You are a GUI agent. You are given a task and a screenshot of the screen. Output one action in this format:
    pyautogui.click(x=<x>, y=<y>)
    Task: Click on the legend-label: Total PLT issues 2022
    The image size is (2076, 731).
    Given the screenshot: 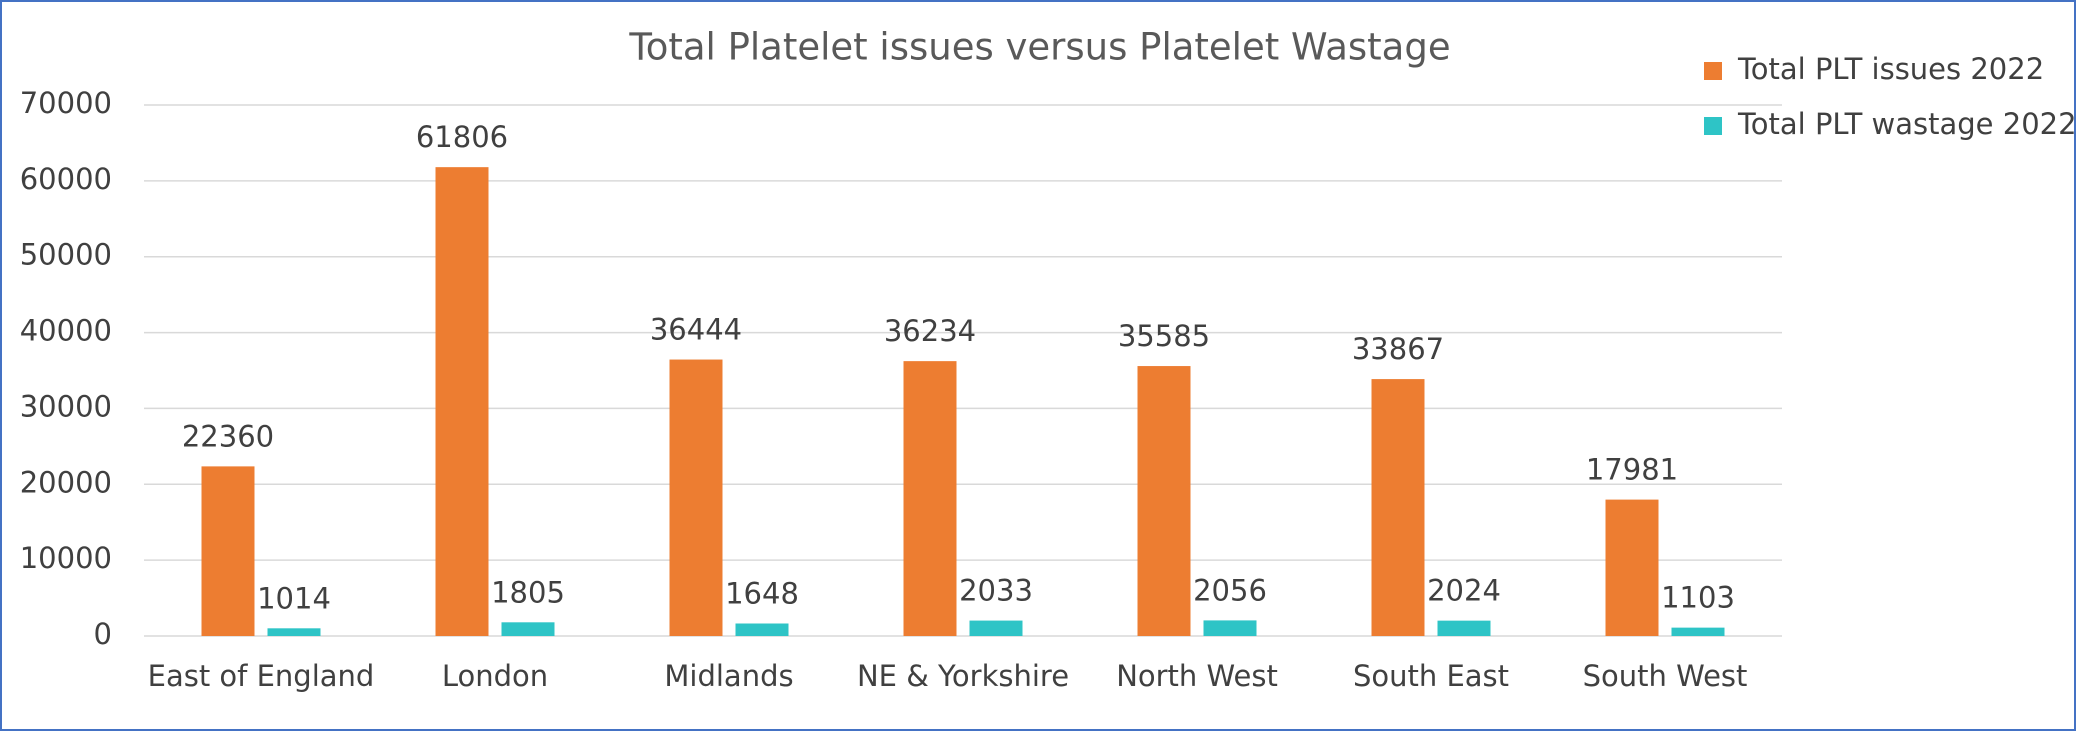 What is the action you would take?
    pyautogui.click(x=1890, y=69)
    